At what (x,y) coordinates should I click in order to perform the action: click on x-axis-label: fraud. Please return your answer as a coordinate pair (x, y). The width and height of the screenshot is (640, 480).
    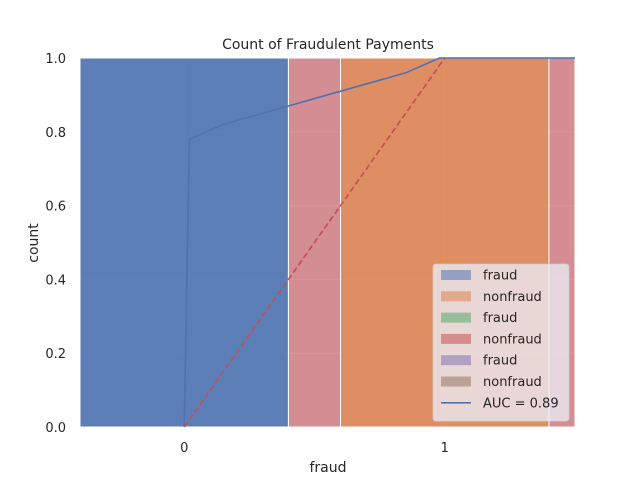
    Looking at the image, I should click on (327, 468).